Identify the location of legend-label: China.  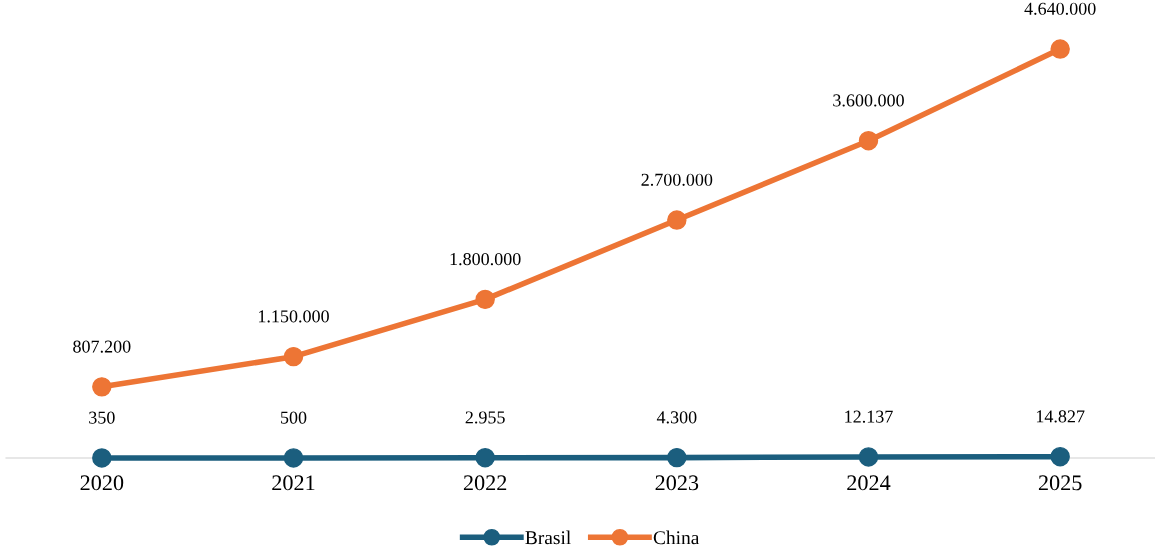
(676, 537).